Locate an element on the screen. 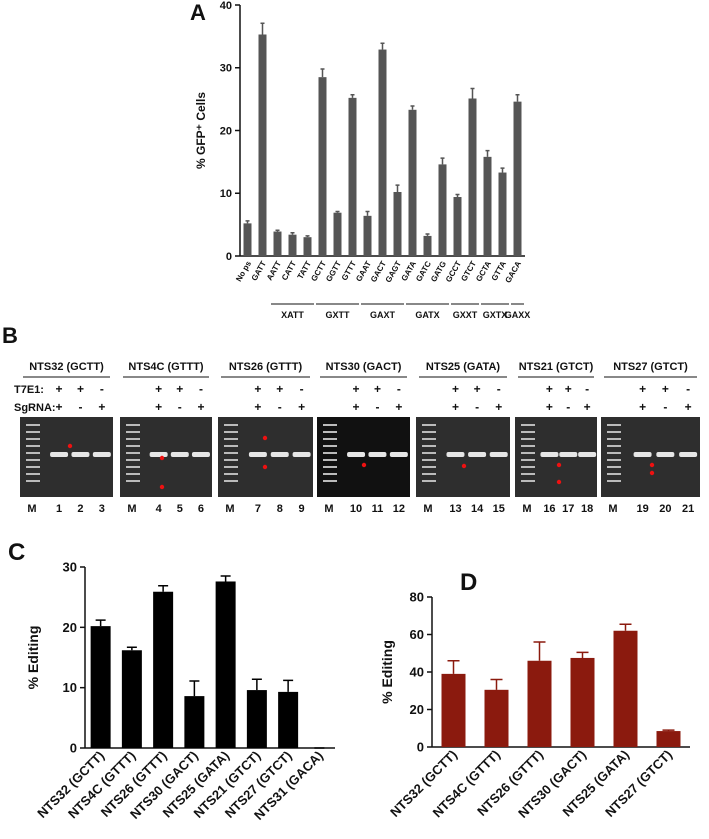 The width and height of the screenshot is (709, 839). group-label: GATX is located at coordinates (427, 315).